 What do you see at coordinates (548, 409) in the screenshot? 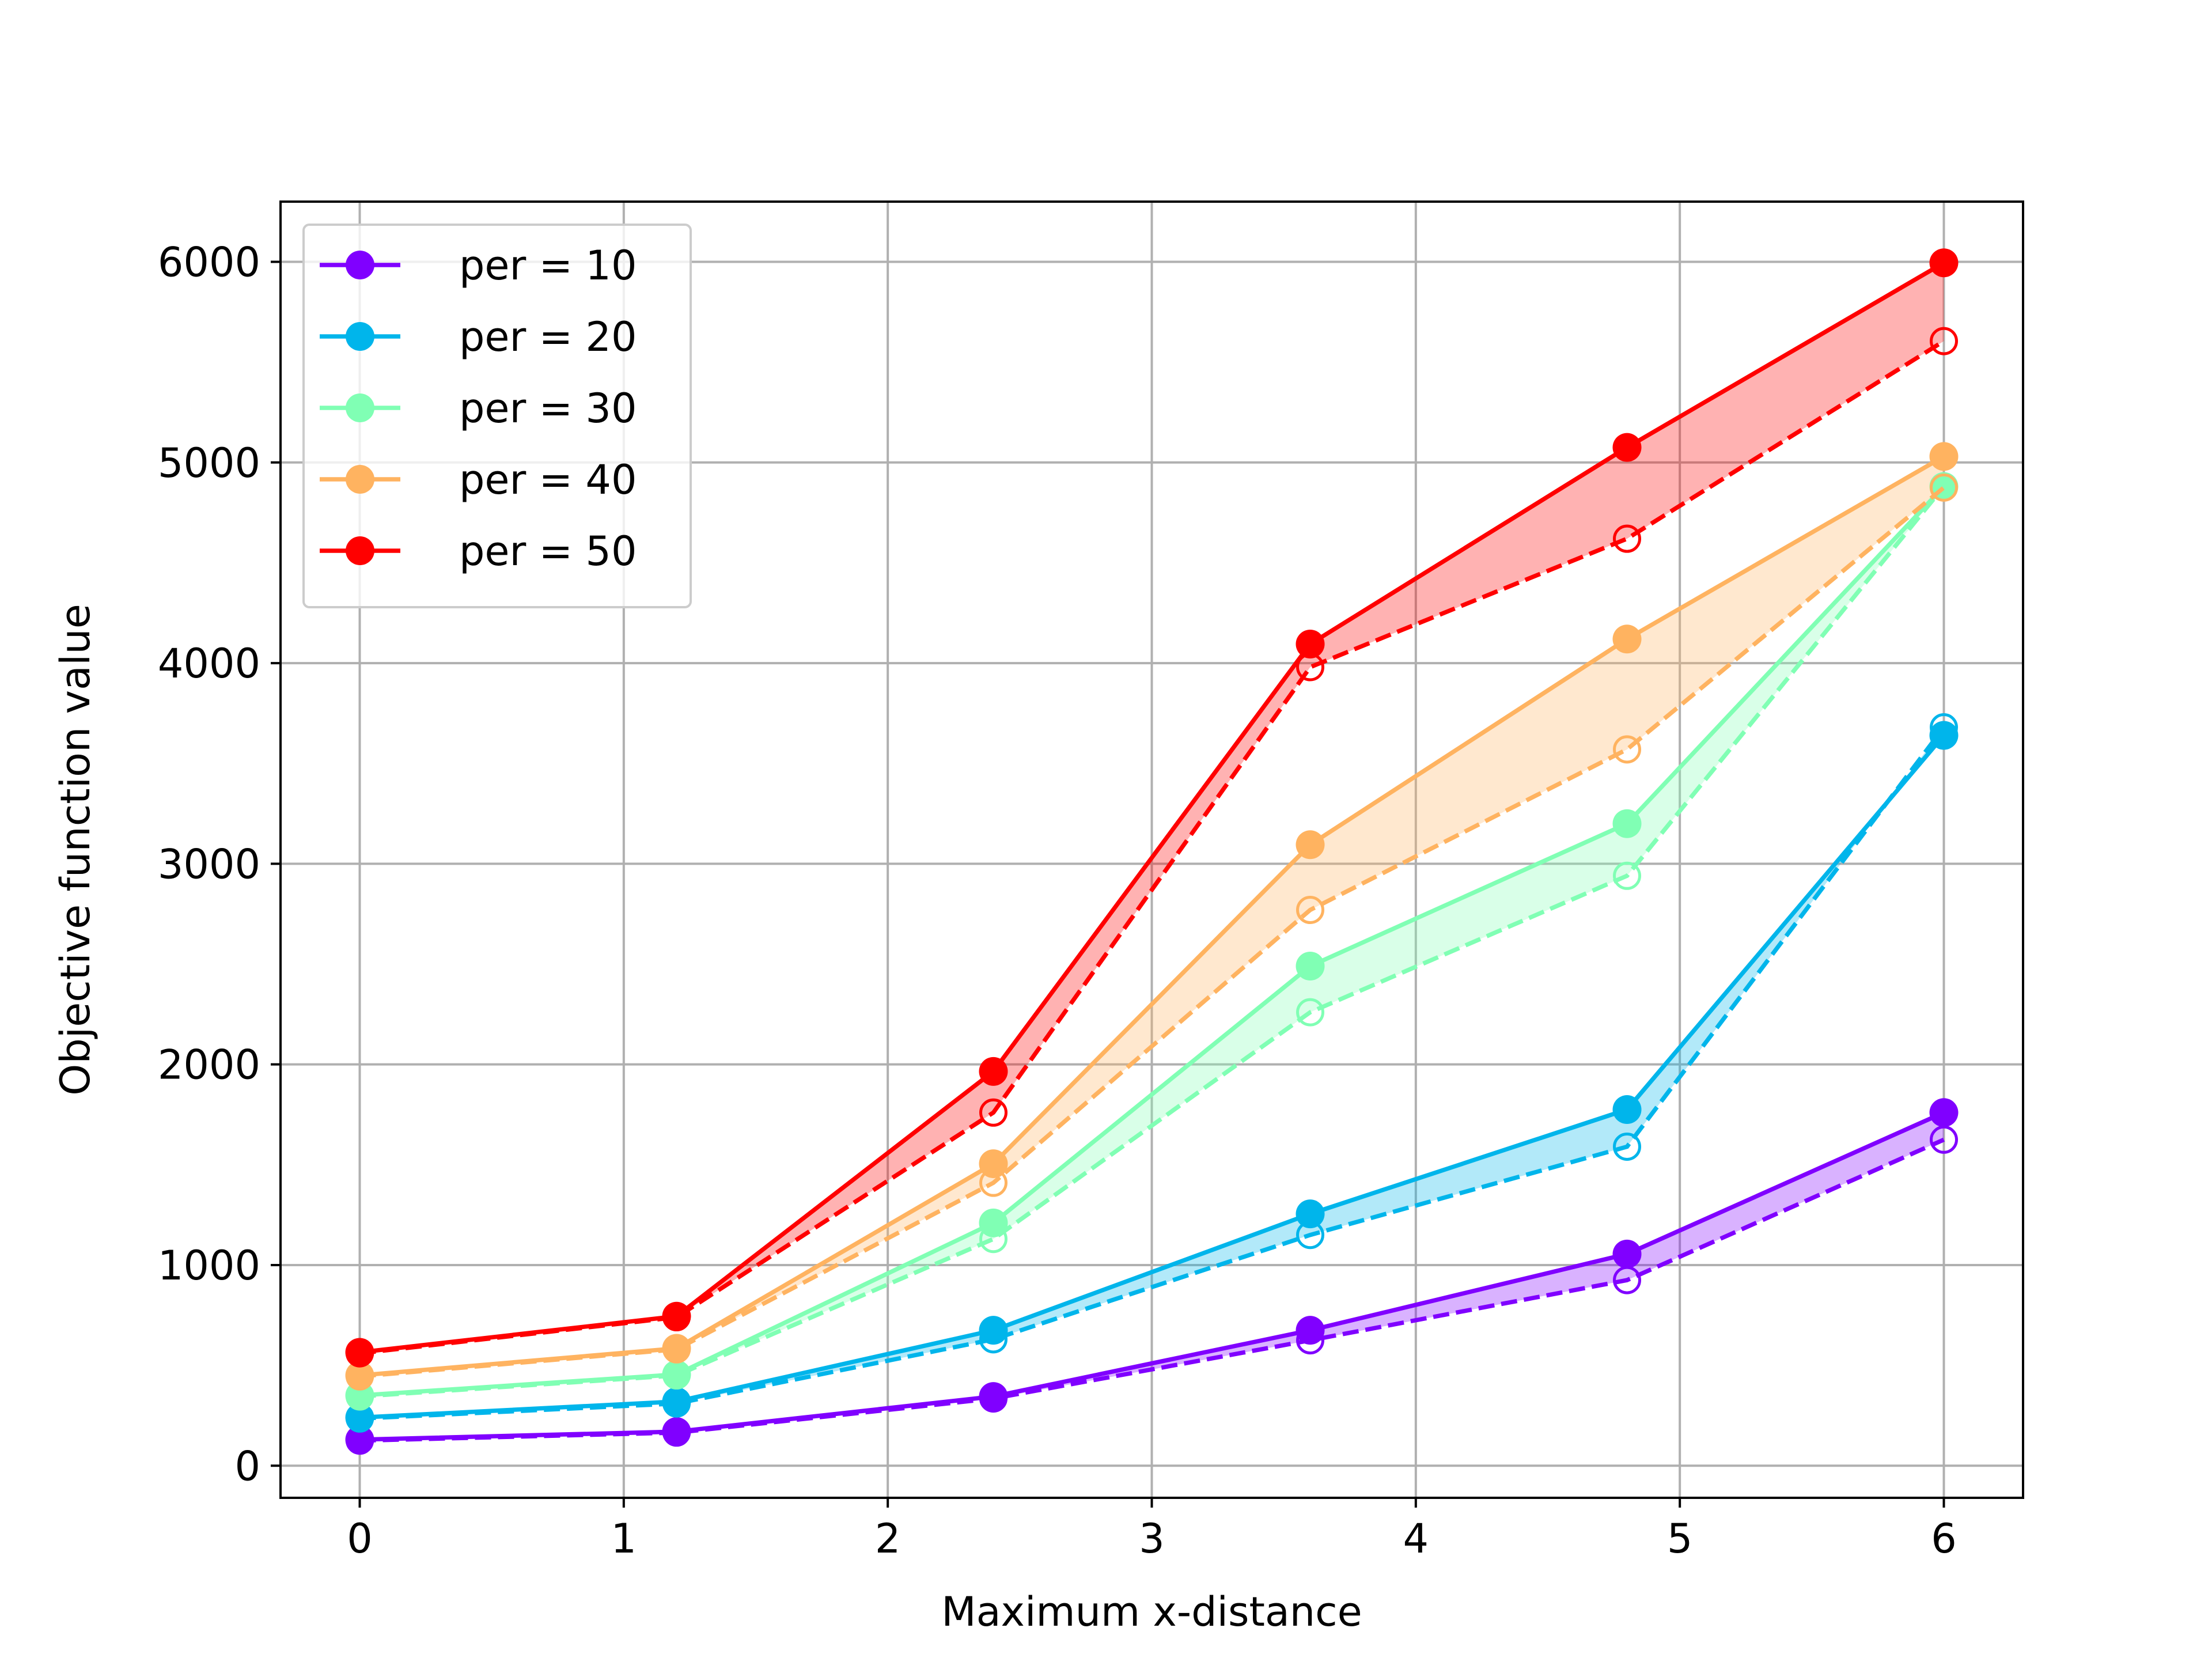
I see `legend-label: per = 30` at bounding box center [548, 409].